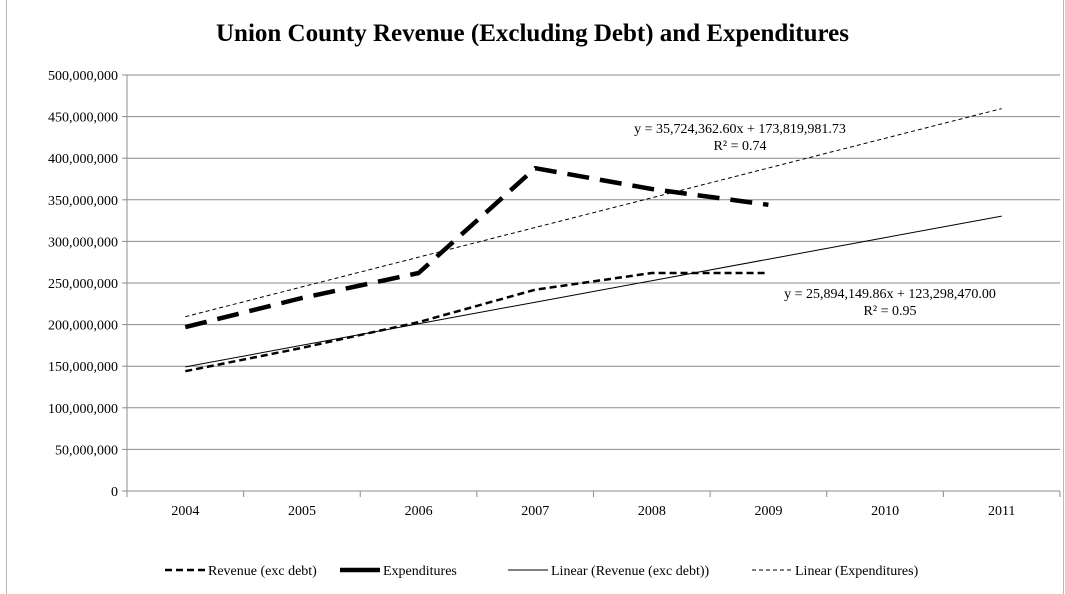  Describe the element at coordinates (83, 284) in the screenshot. I see `y-tick-label: 250,000,000` at that location.